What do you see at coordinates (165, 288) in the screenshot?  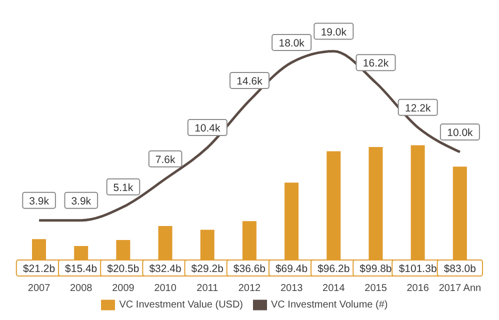 I see `x-tick-label: 2010` at bounding box center [165, 288].